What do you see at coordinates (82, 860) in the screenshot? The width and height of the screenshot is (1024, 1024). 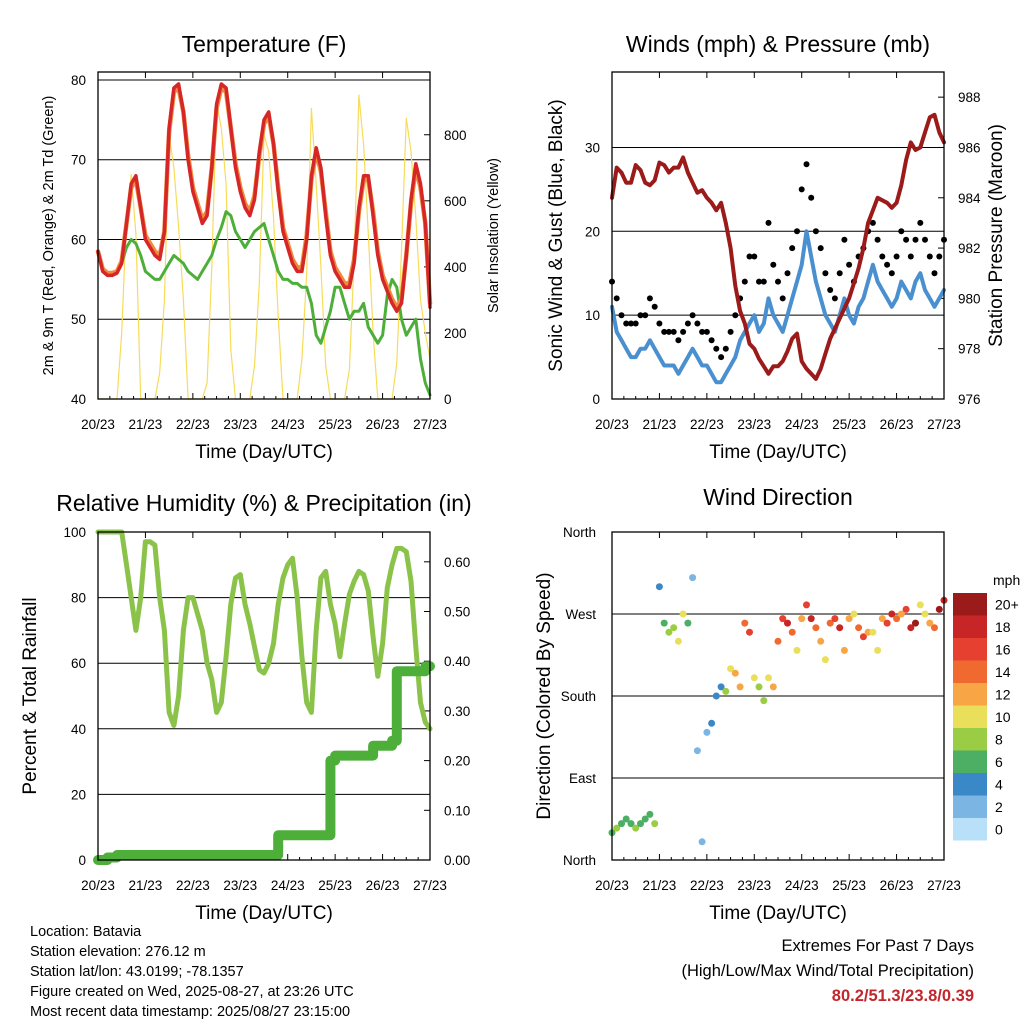 I see `y-tick-label: 0` at bounding box center [82, 860].